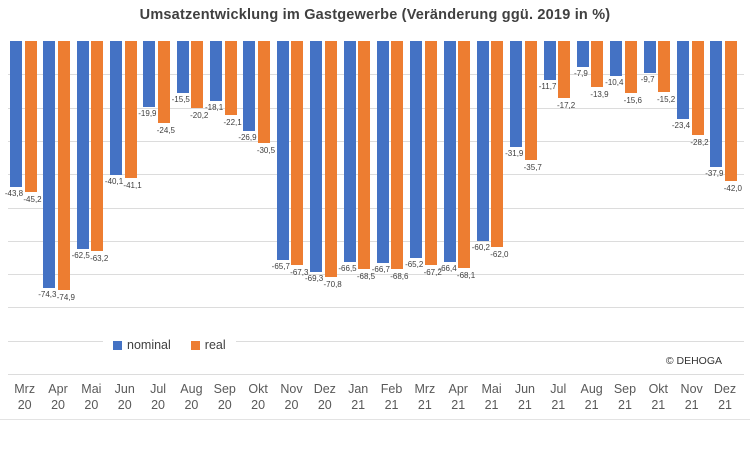 The width and height of the screenshot is (750, 450). What do you see at coordinates (491, 397) in the screenshot?
I see `category-label: Mai 21` at bounding box center [491, 397].